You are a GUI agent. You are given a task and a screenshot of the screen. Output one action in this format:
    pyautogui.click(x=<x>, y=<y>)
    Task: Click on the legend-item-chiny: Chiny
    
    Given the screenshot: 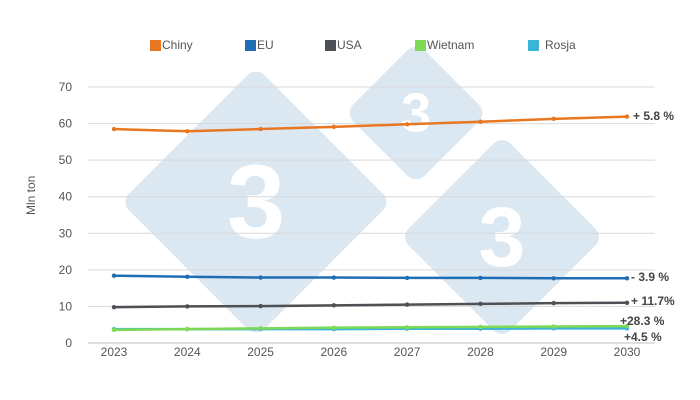 What is the action you would take?
    pyautogui.click(x=171, y=45)
    